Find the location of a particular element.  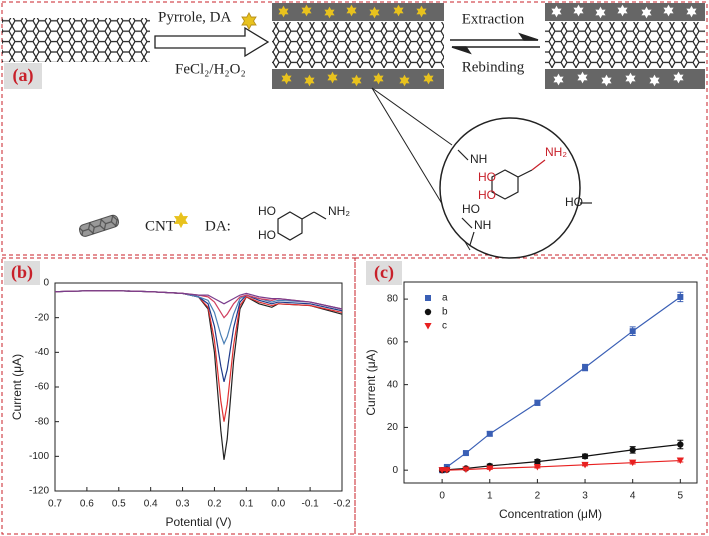

extraction: Extraction is located at coordinates (493, 19).